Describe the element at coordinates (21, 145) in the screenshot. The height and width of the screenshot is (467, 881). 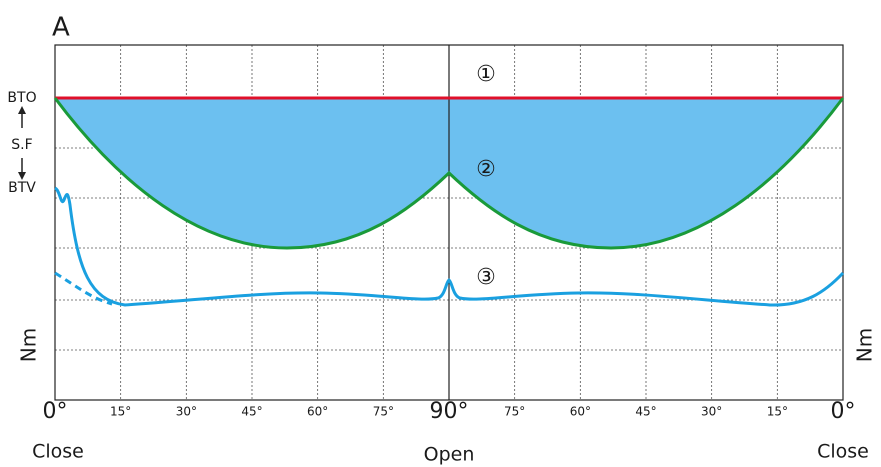
I see `left-label: S.F` at that location.